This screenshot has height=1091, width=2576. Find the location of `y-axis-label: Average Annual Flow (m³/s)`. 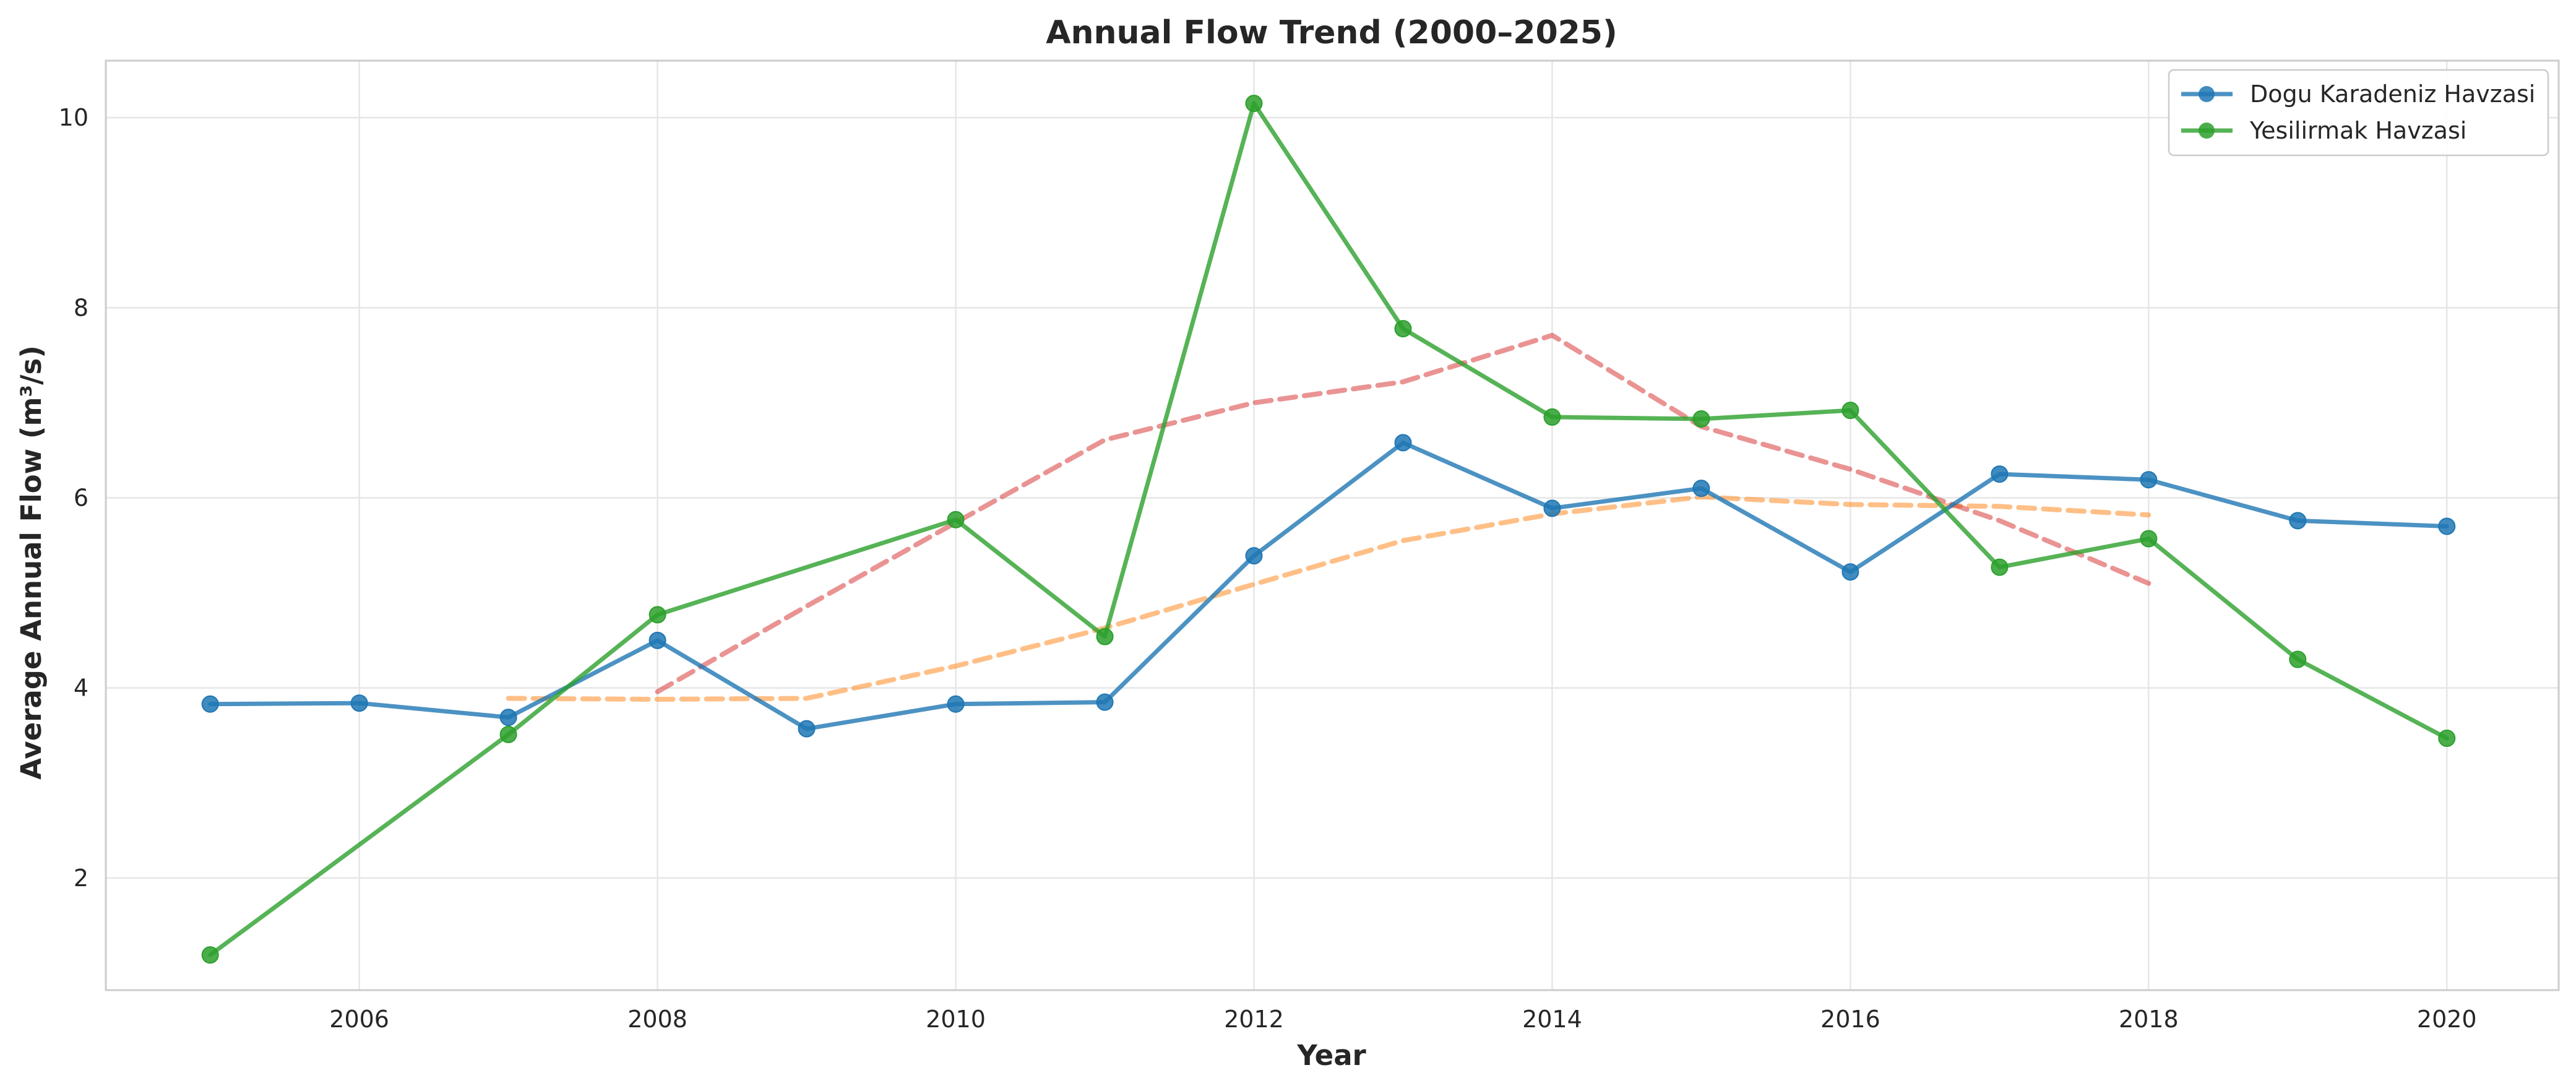

y-axis-label: Average Annual Flow (m³/s) is located at coordinates (31, 562).